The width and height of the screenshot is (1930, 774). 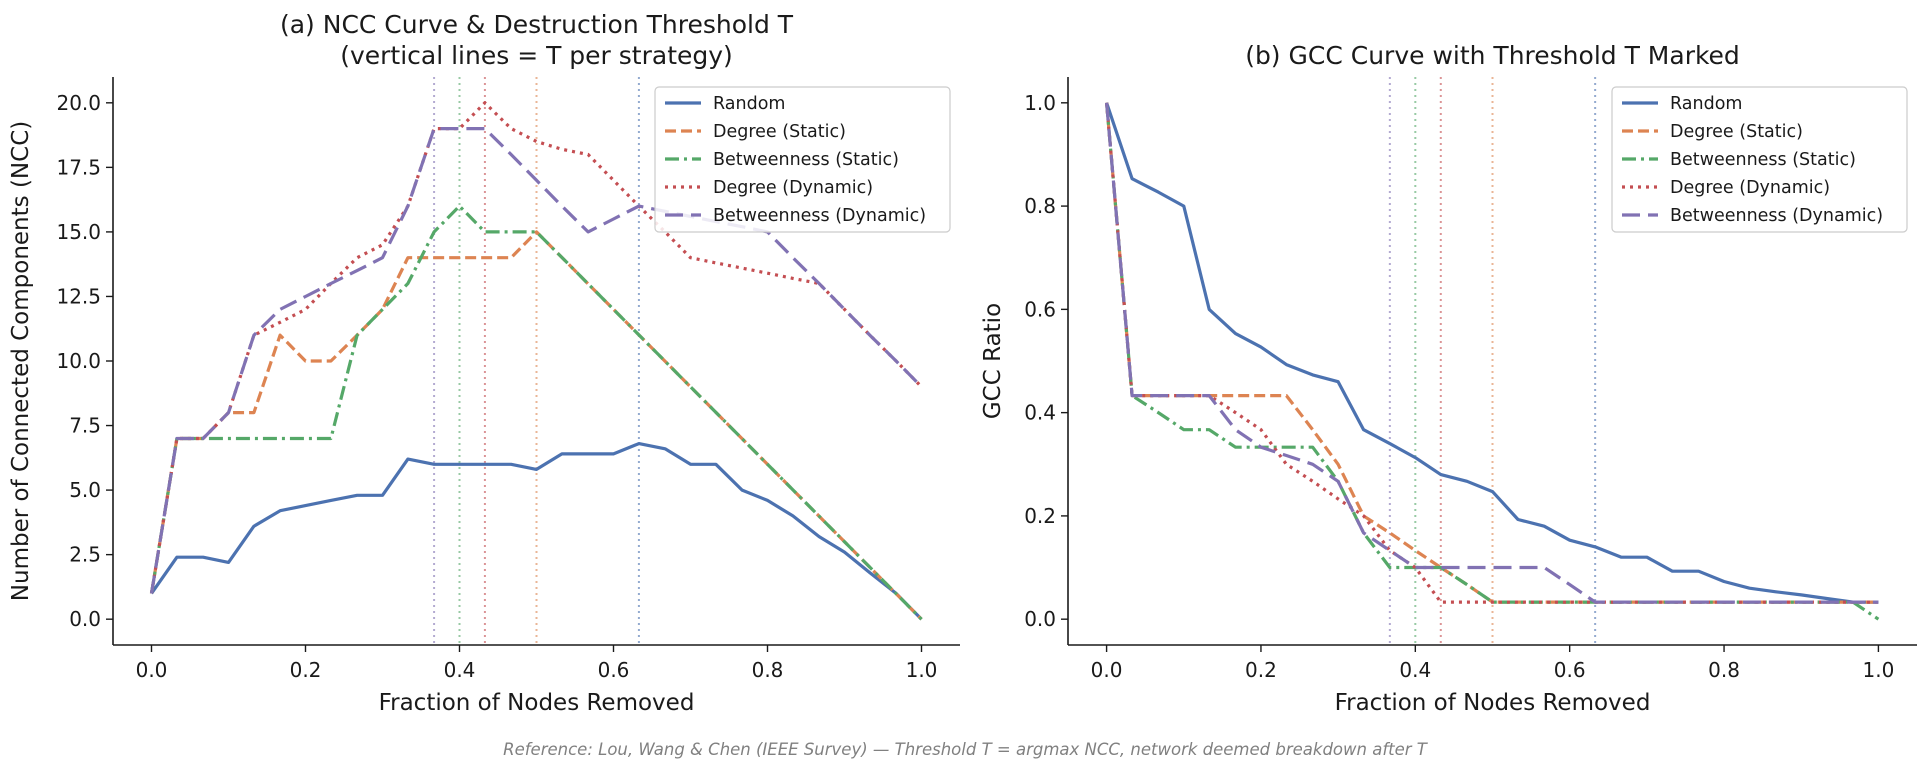 I want to click on y-tick-label: 0.6, so click(x=1040, y=309).